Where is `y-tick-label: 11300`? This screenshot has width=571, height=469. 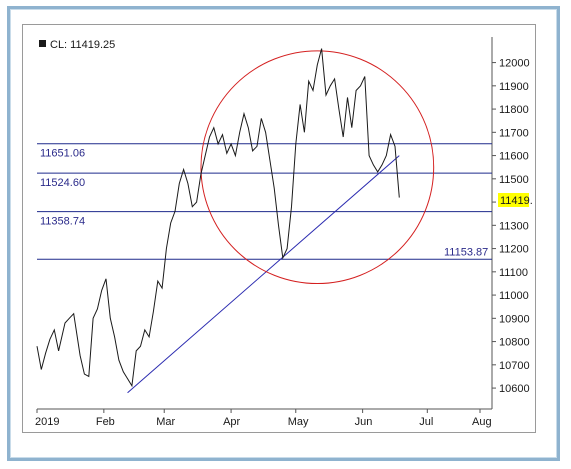
y-tick-label: 11300 is located at coordinates (514, 226).